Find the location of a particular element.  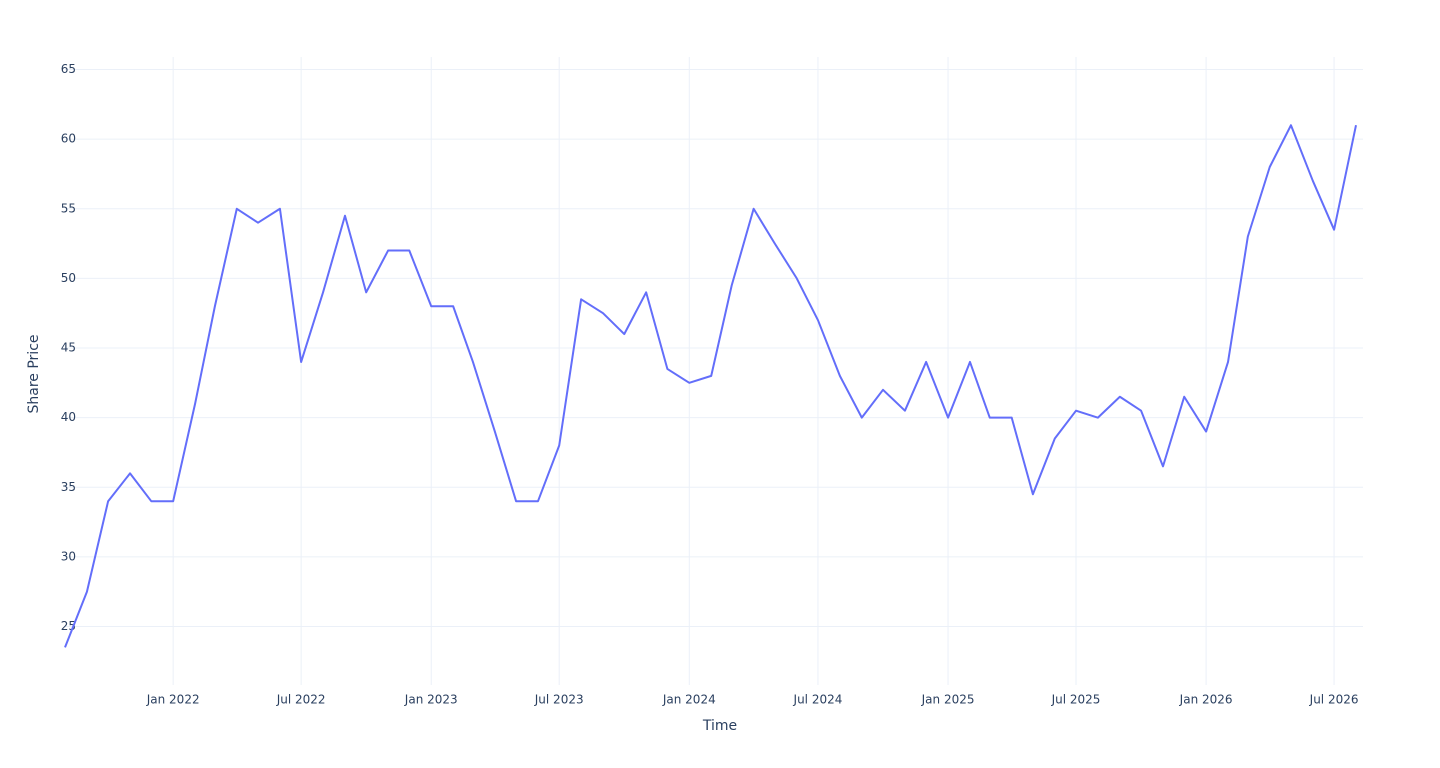

x-tick-label: Jul 2022 is located at coordinates (301, 700).